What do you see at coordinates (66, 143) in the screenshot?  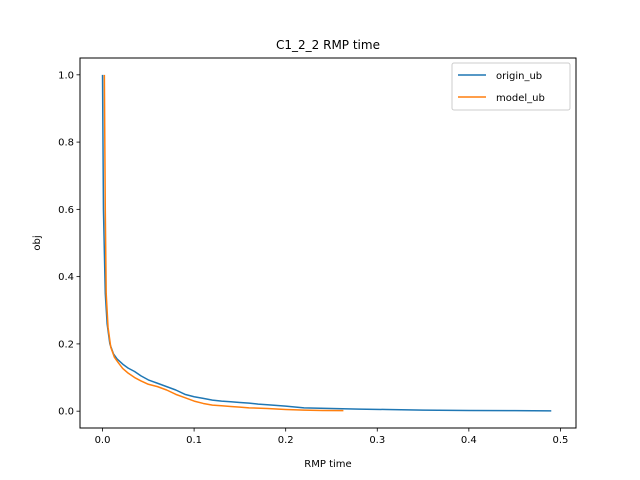 I see `y-tick-label: 0.8` at bounding box center [66, 143].